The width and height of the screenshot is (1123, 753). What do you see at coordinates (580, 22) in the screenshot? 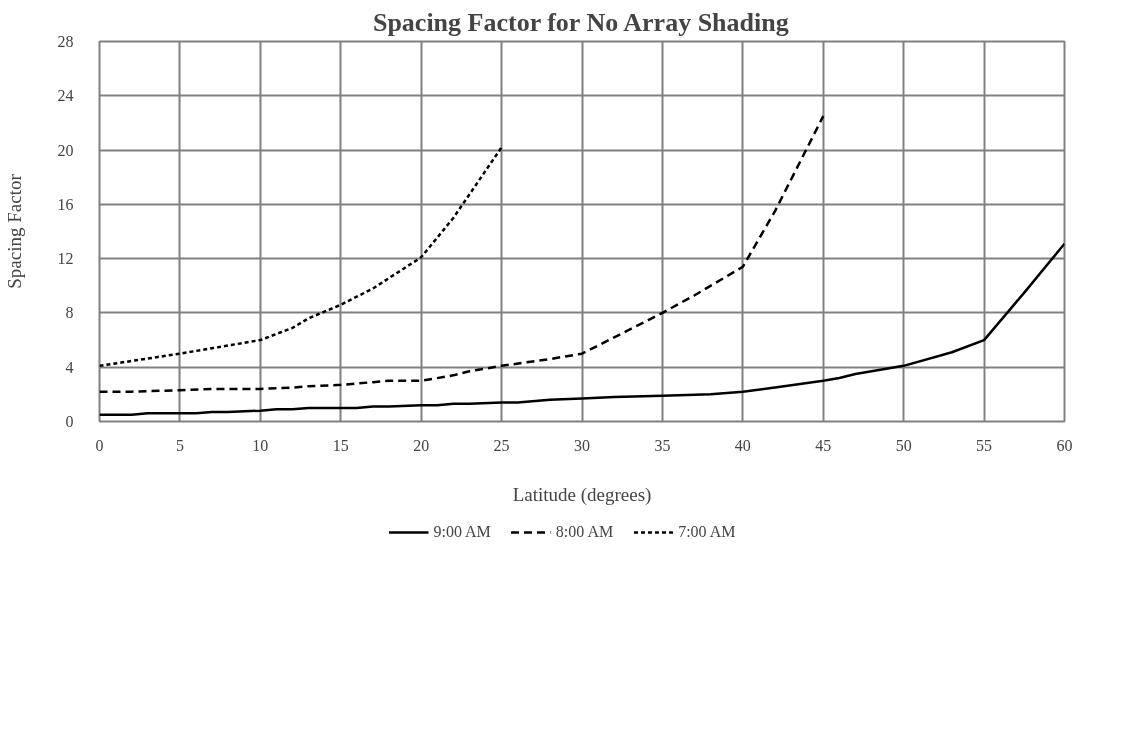
I see `chart-title: Spacing Factor for No Array Shading` at bounding box center [580, 22].